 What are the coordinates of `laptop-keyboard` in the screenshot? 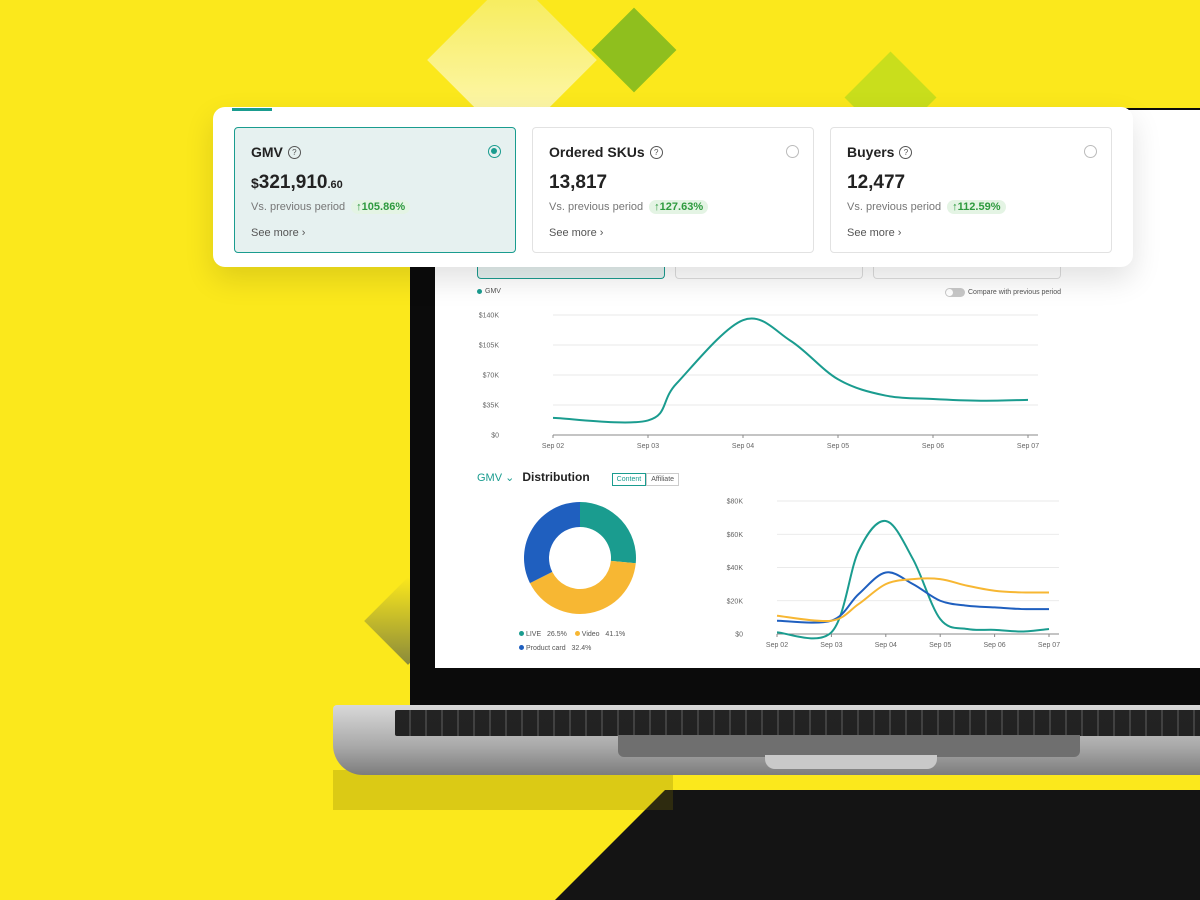 It's located at (797, 723).